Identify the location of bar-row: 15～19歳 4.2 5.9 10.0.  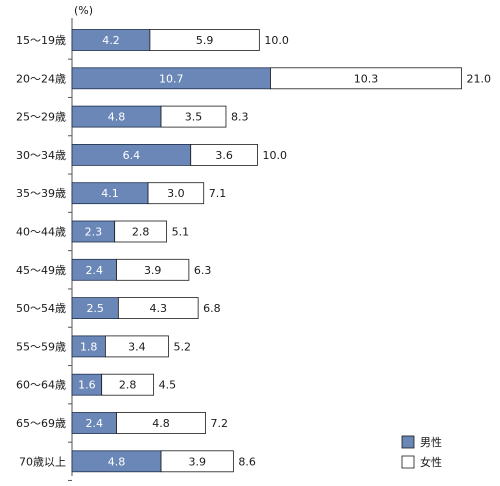
(152, 44).